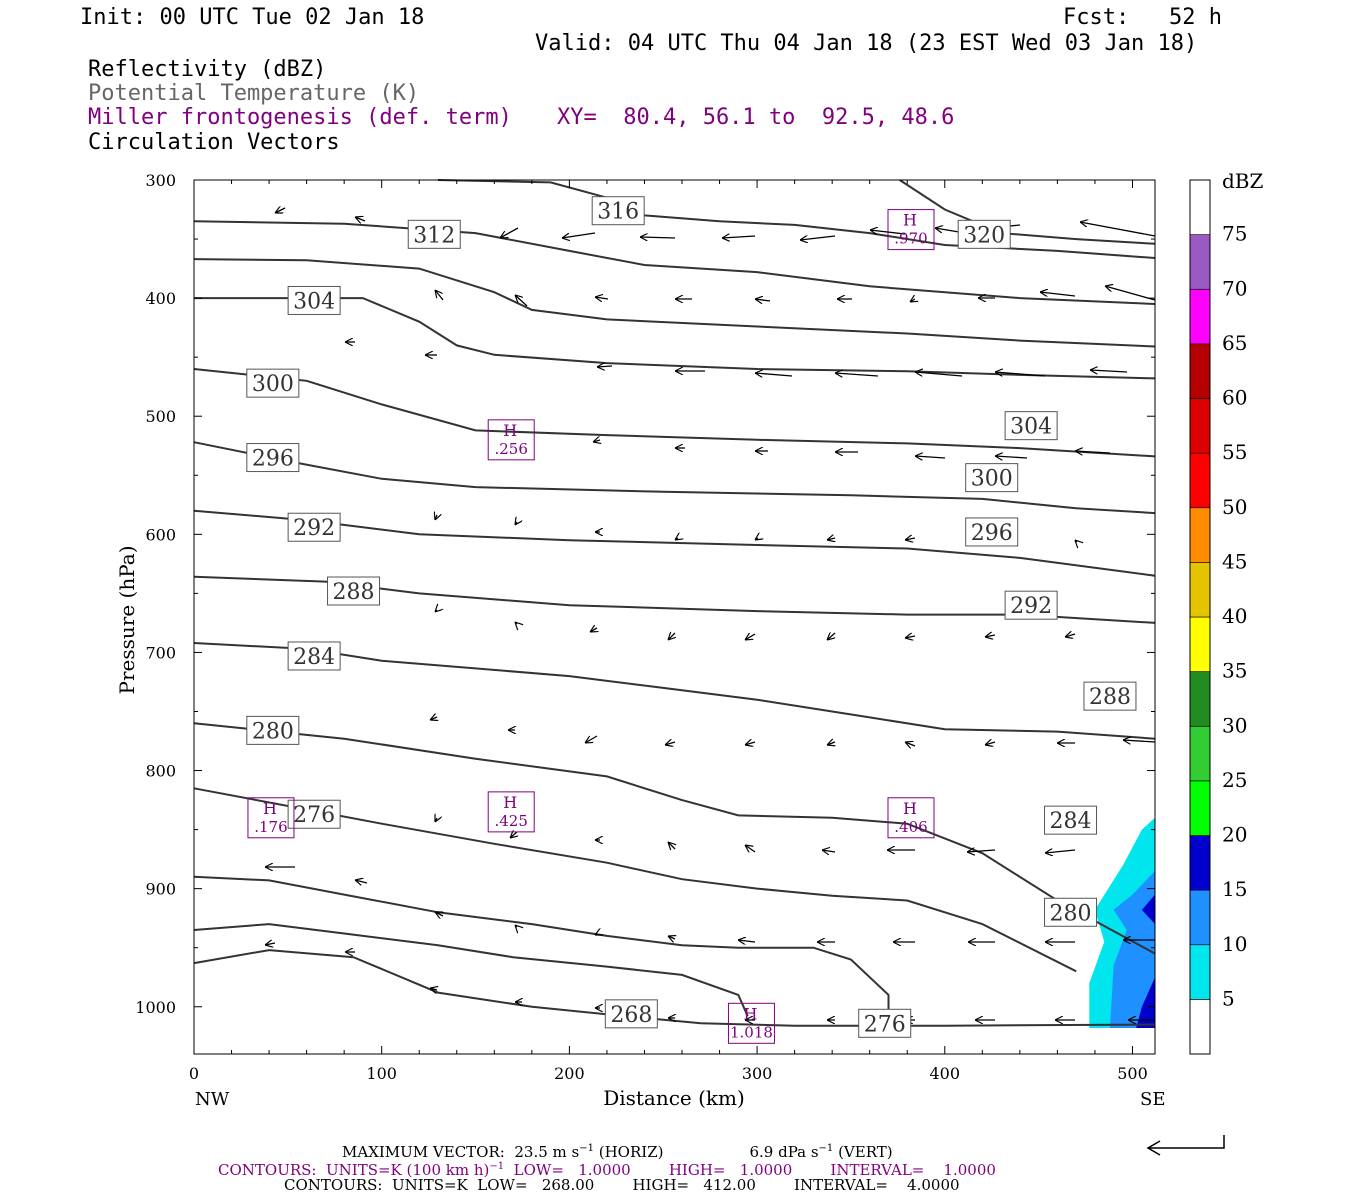 The height and width of the screenshot is (1200, 1350). Describe the element at coordinates (1122, 922) in the screenshot. I see `reflectivity-shading` at that location.